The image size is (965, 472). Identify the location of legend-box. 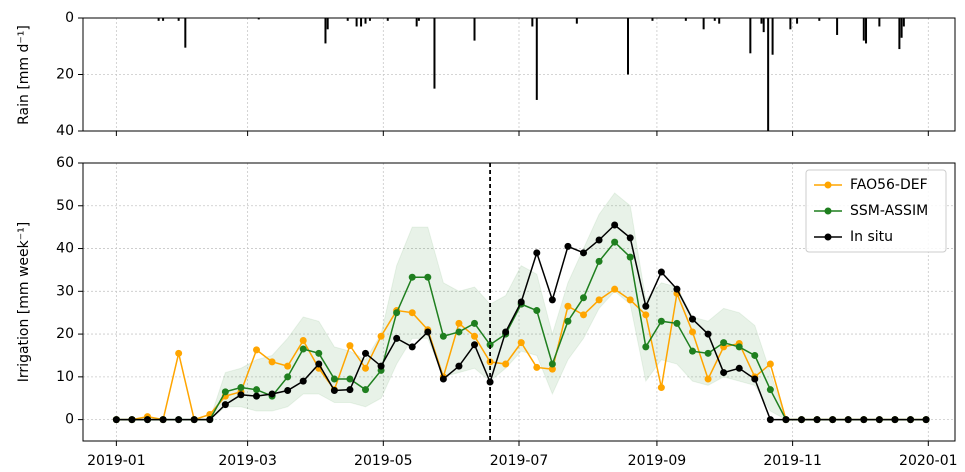
(876, 211).